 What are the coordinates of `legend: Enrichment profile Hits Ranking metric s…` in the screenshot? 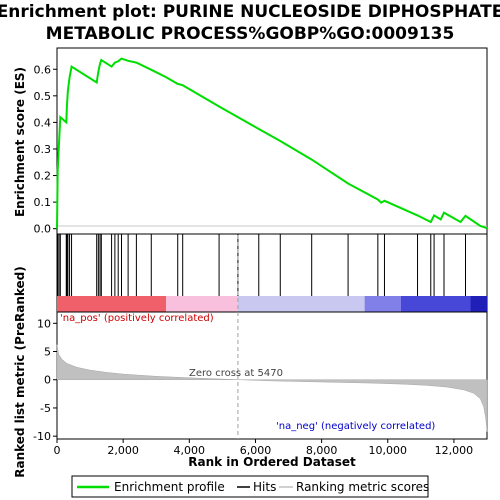 It's located at (250, 486).